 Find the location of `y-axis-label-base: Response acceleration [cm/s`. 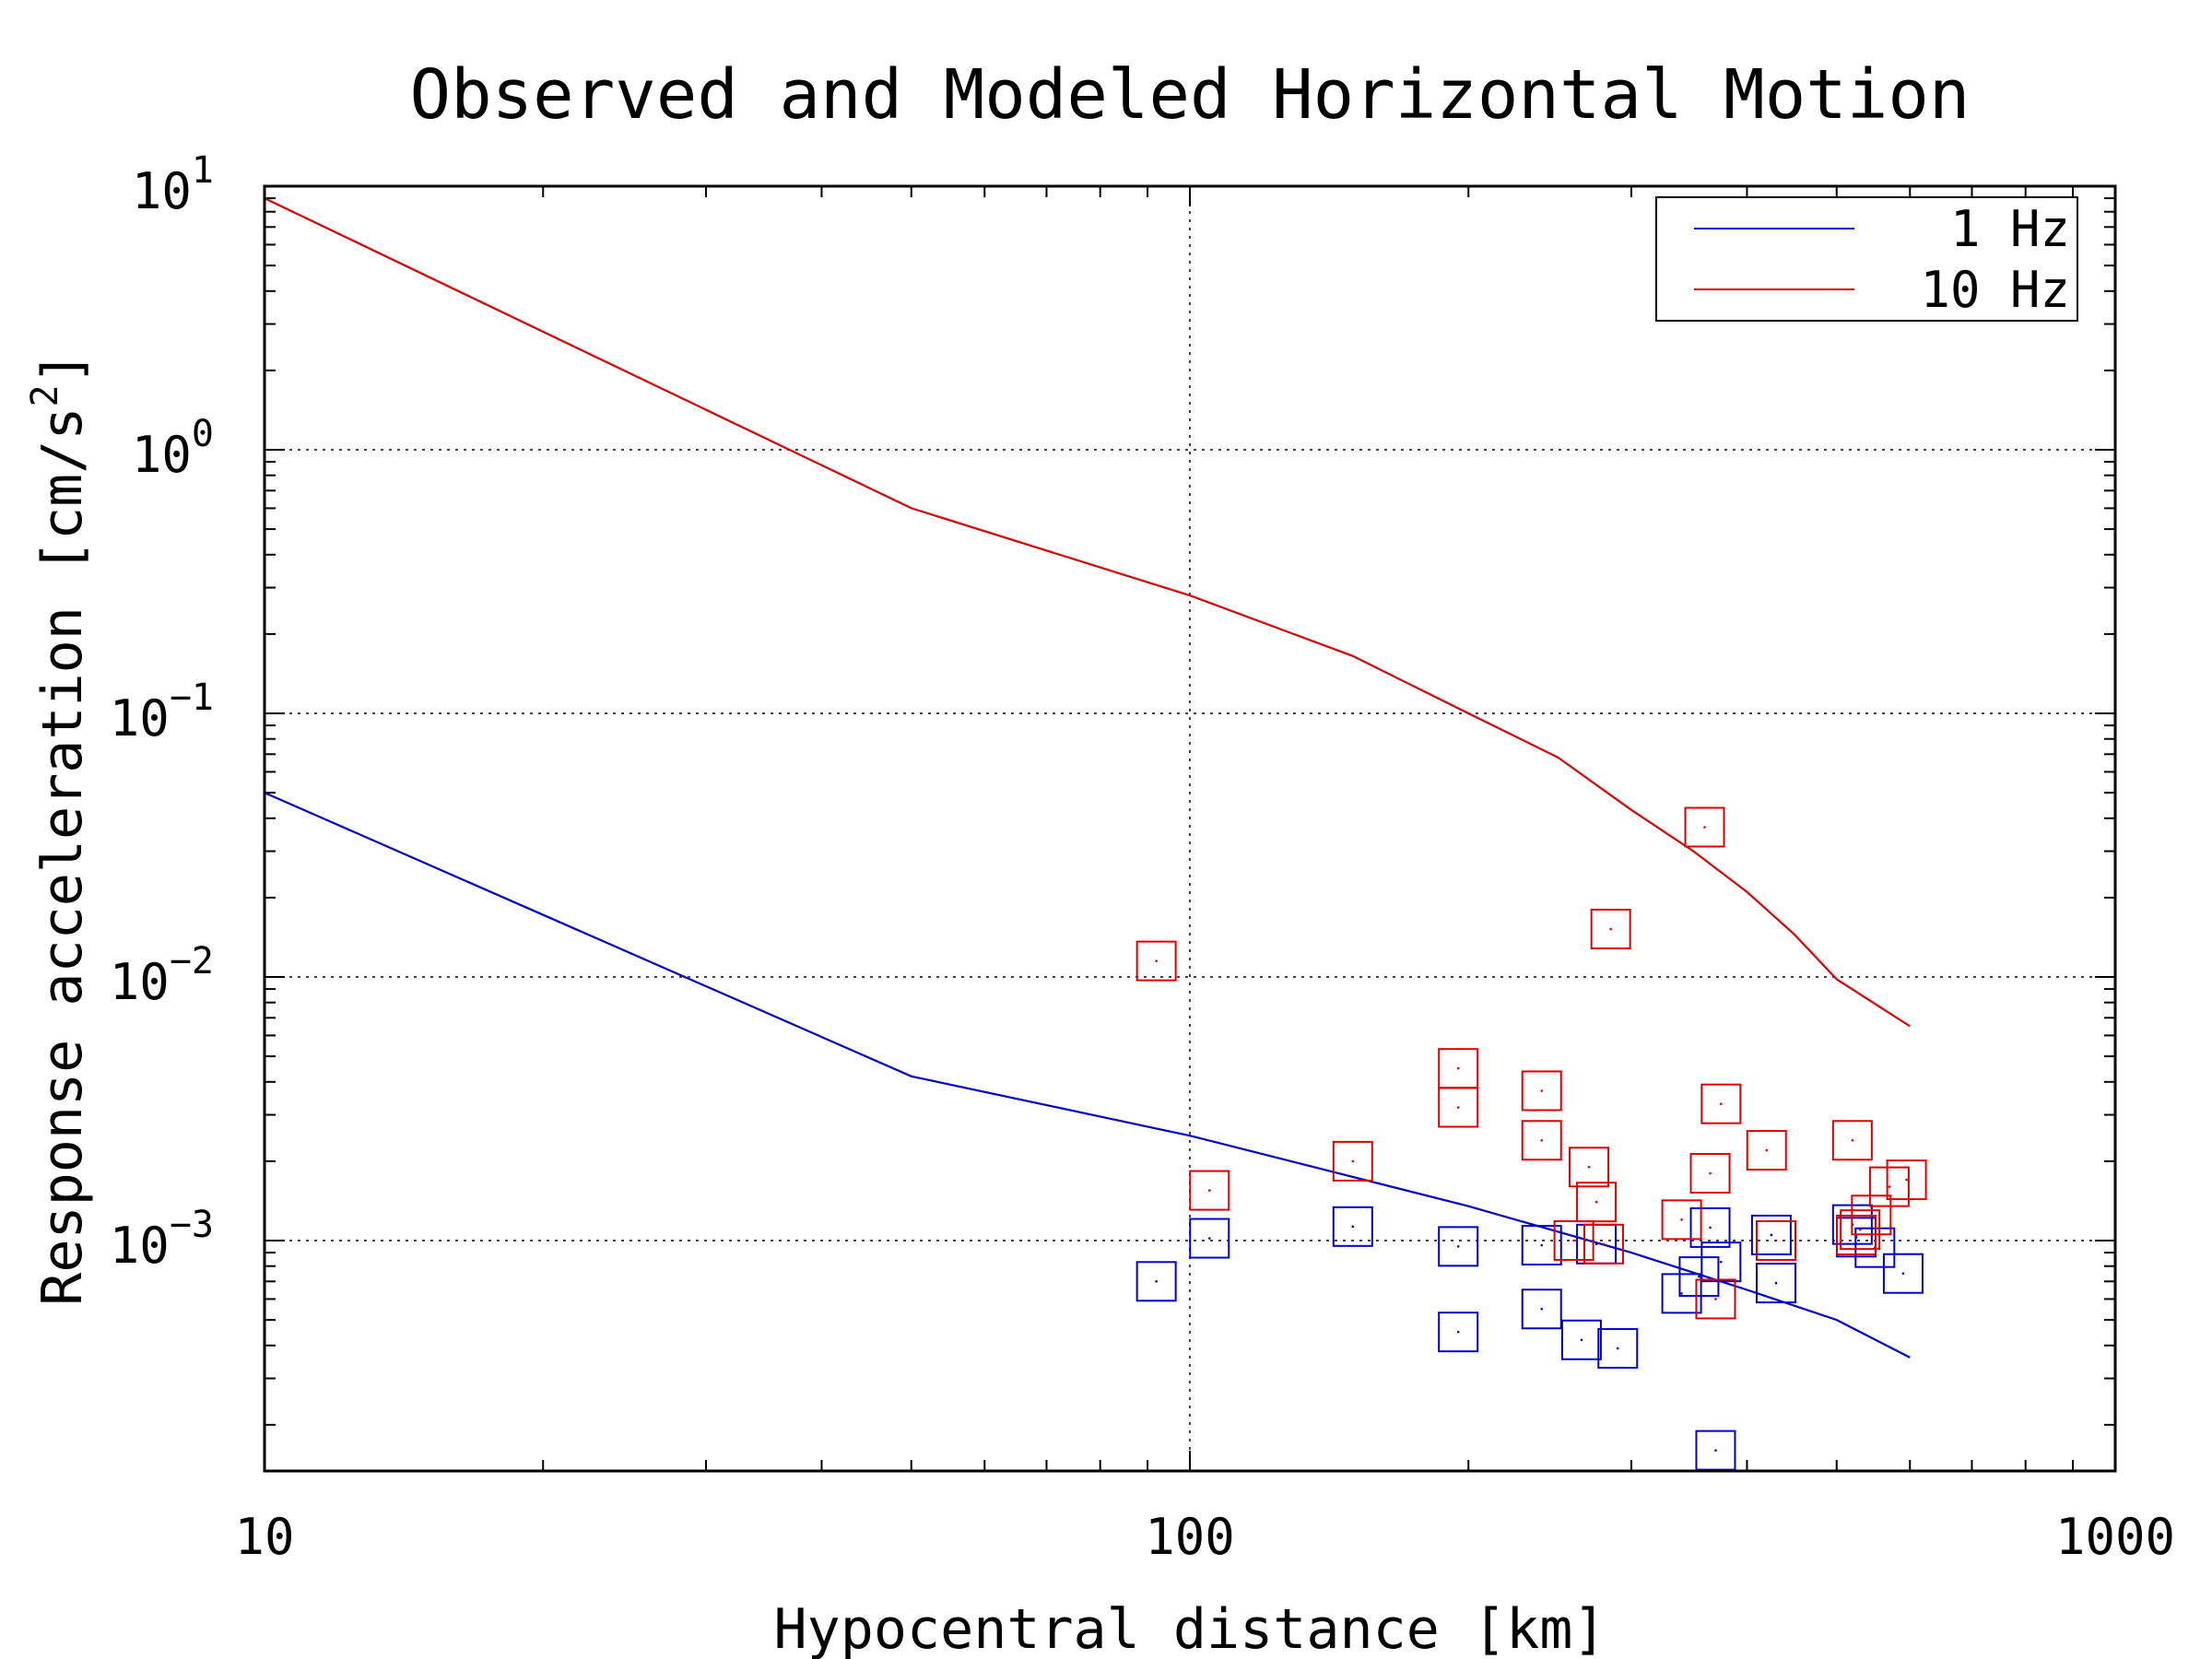

y-axis-label-base: Response acceleration [cm/s is located at coordinates (62, 855).